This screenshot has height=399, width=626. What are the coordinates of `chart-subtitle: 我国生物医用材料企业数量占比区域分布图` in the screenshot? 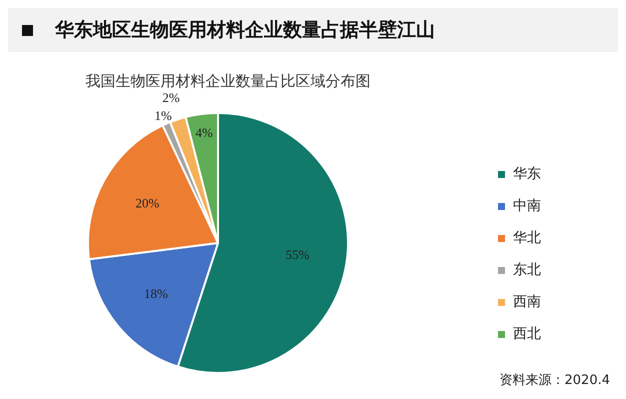 It's located at (228, 81).